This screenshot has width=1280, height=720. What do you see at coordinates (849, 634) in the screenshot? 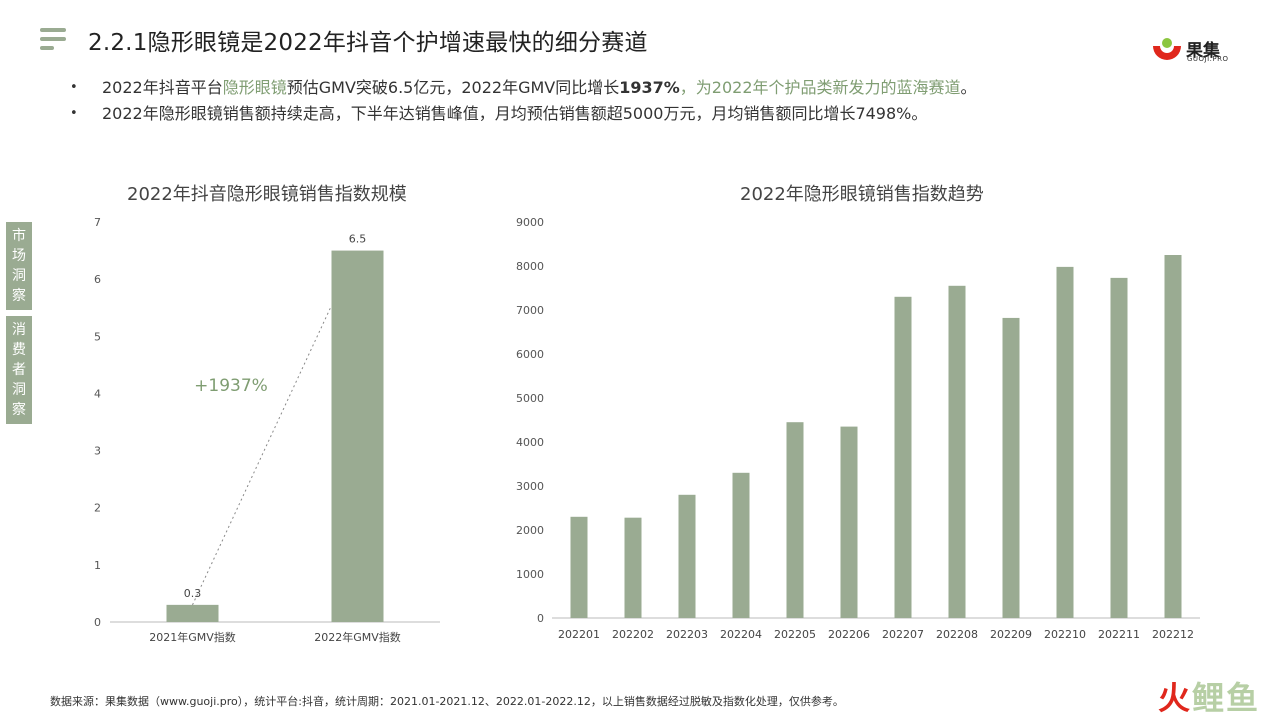
I see `x-tick-label: 202206` at bounding box center [849, 634].